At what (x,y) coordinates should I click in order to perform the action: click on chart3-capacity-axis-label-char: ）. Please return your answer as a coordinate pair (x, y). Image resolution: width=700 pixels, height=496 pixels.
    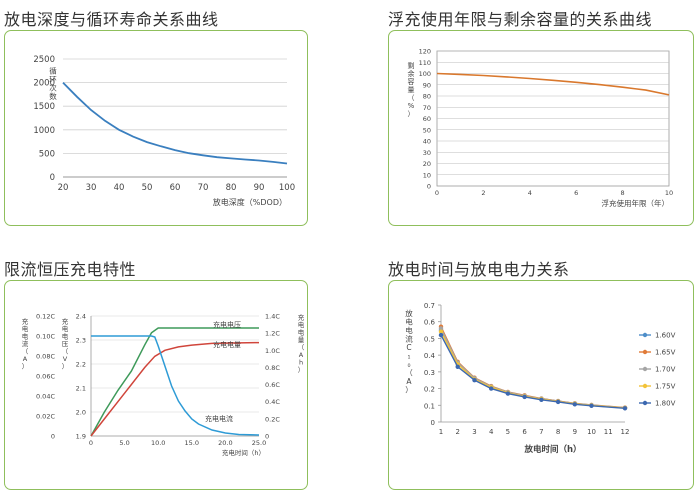
    Looking at the image, I should click on (301, 370).